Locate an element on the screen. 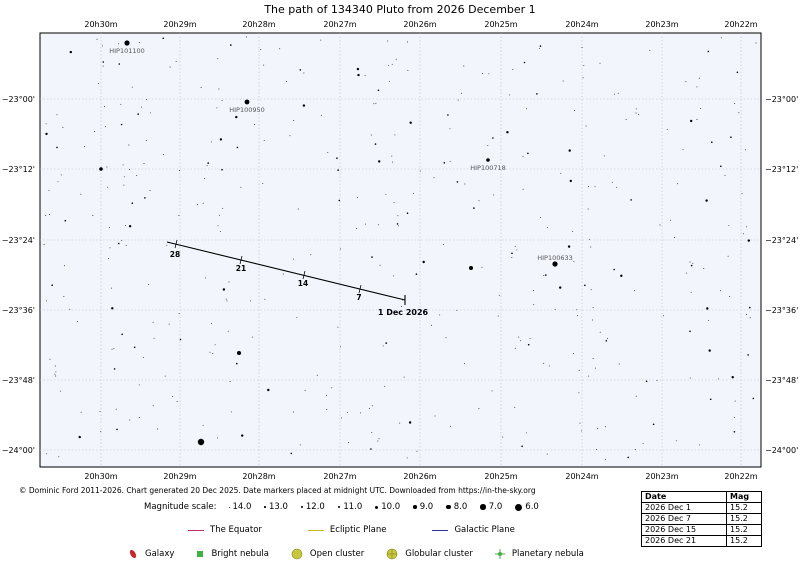 The image size is (800, 564). magnitude-item: 13.0 is located at coordinates (276, 507).